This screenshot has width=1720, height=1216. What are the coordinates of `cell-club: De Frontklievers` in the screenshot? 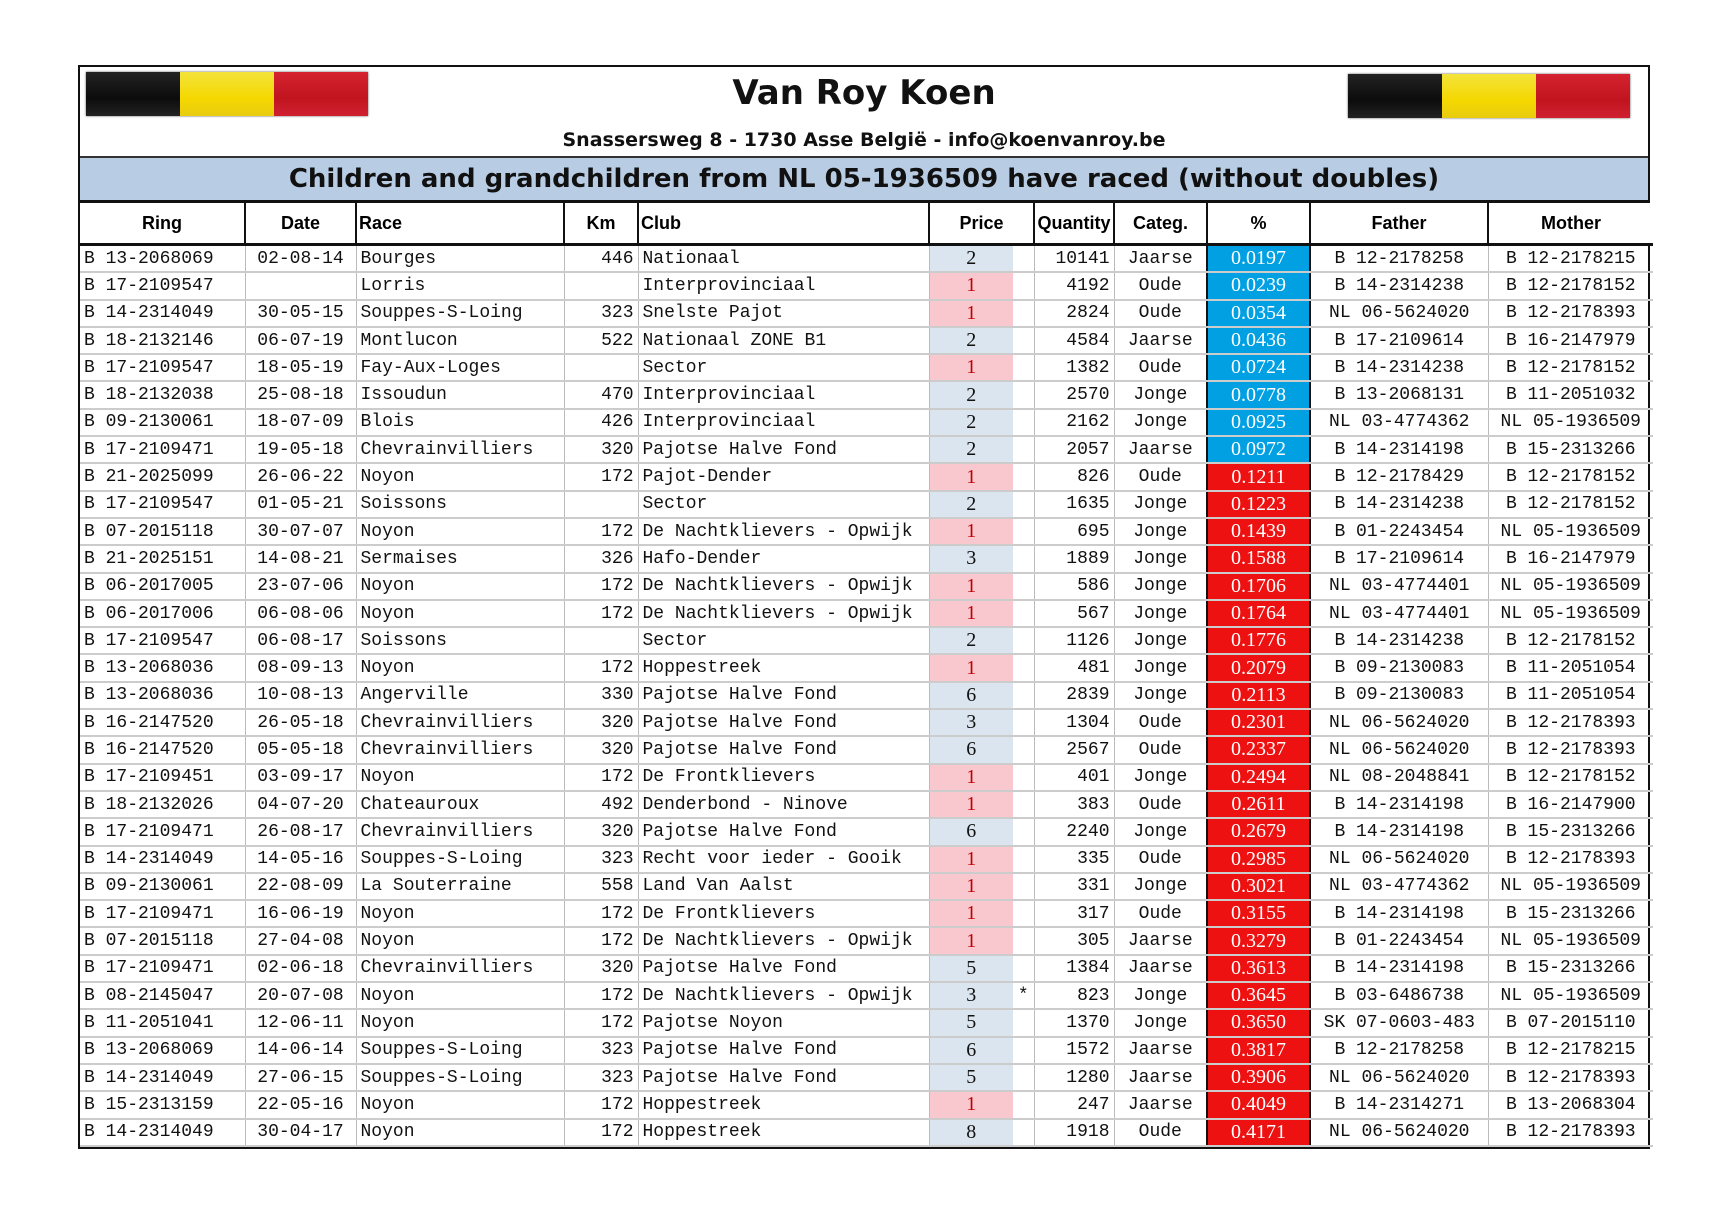 It's located at (784, 914).